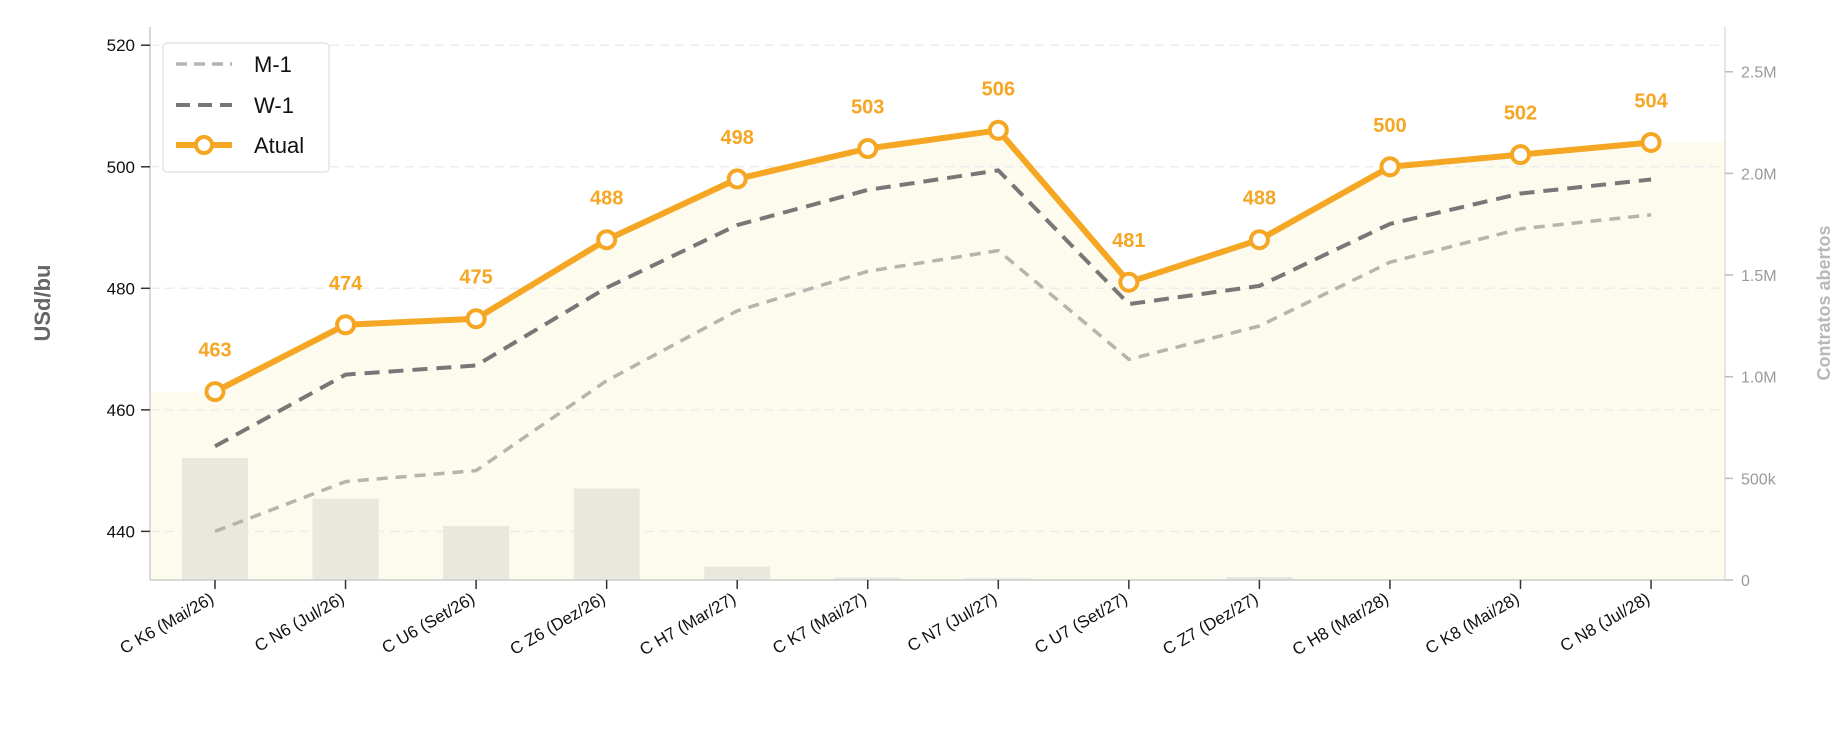  What do you see at coordinates (279, 145) in the screenshot?
I see `legend-label-atual: Atual` at bounding box center [279, 145].